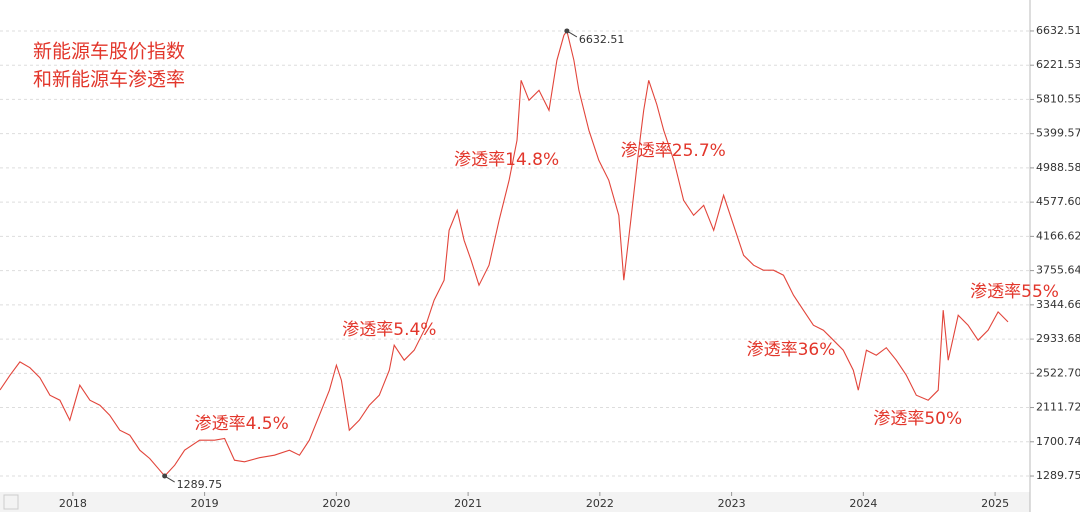 The height and width of the screenshot is (512, 1080). Describe the element at coordinates (11, 502) in the screenshot. I see `scroll-handle` at that location.